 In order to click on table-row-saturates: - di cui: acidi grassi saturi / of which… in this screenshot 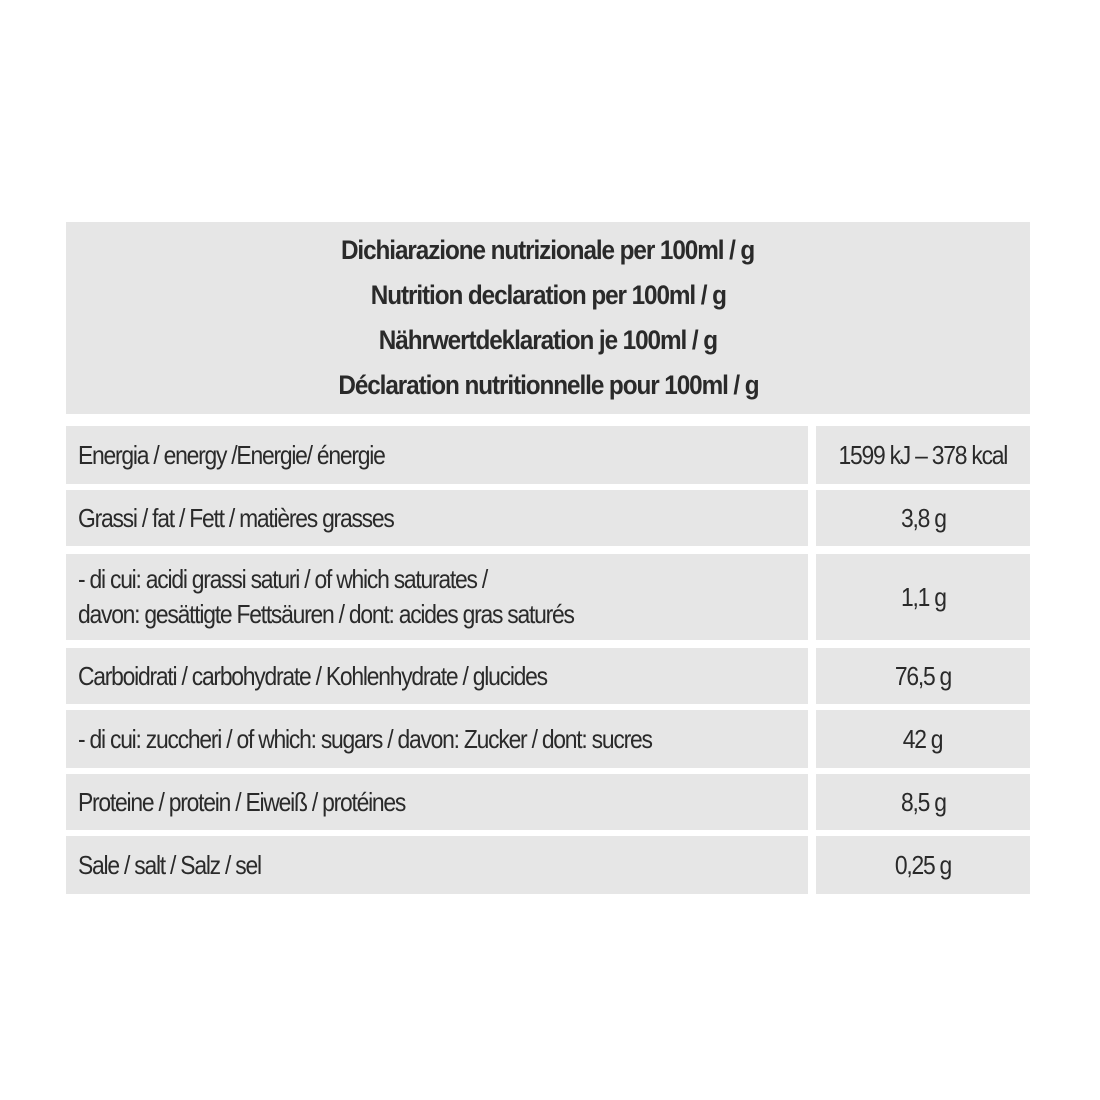, I will do `click(548, 597)`.